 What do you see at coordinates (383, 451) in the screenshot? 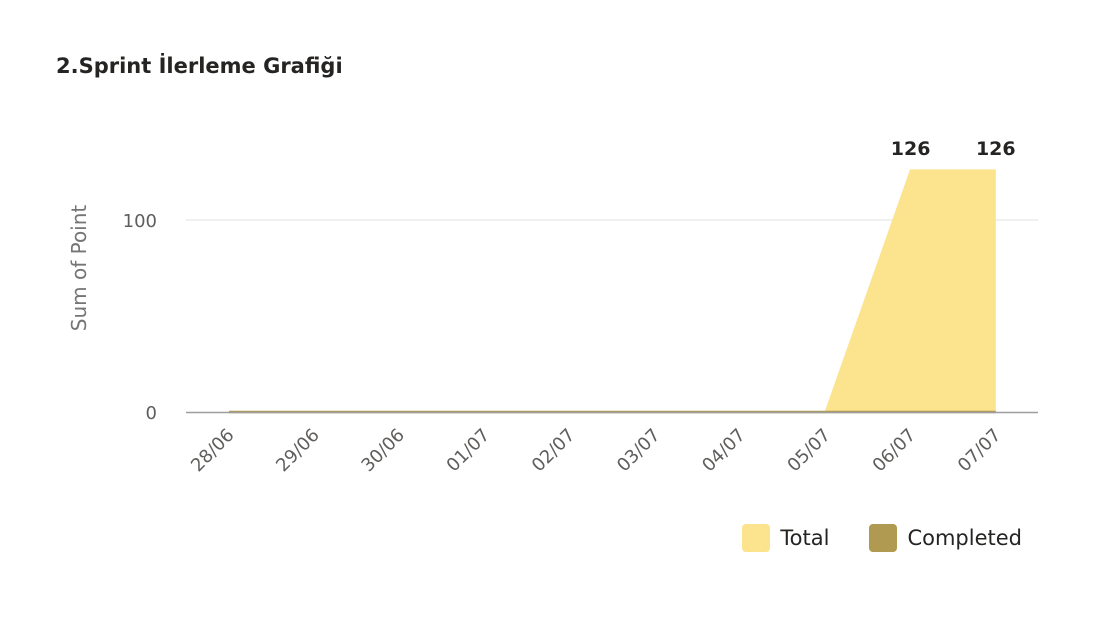
I see `x-tick-label-30-06: 30/06` at bounding box center [383, 451].